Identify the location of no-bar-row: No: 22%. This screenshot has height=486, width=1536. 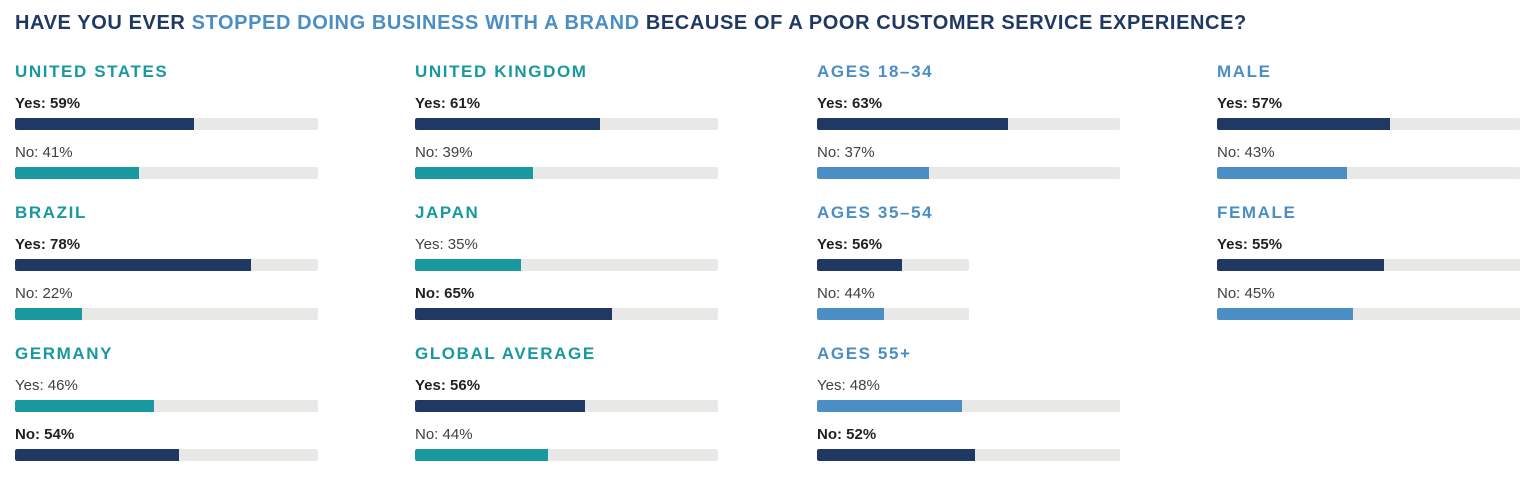
(215, 303).